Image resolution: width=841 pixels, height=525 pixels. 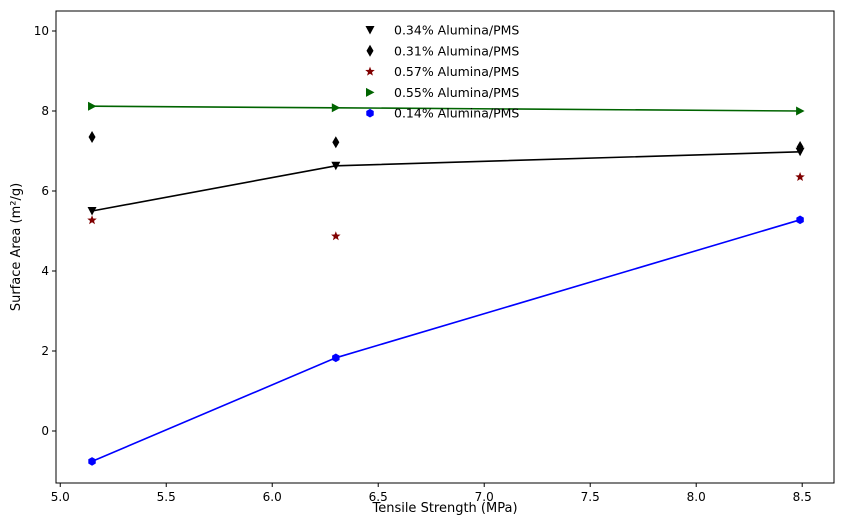 What do you see at coordinates (456, 113) in the screenshot?
I see `legend-label: 0.14% Alumina/PMS` at bounding box center [456, 113].